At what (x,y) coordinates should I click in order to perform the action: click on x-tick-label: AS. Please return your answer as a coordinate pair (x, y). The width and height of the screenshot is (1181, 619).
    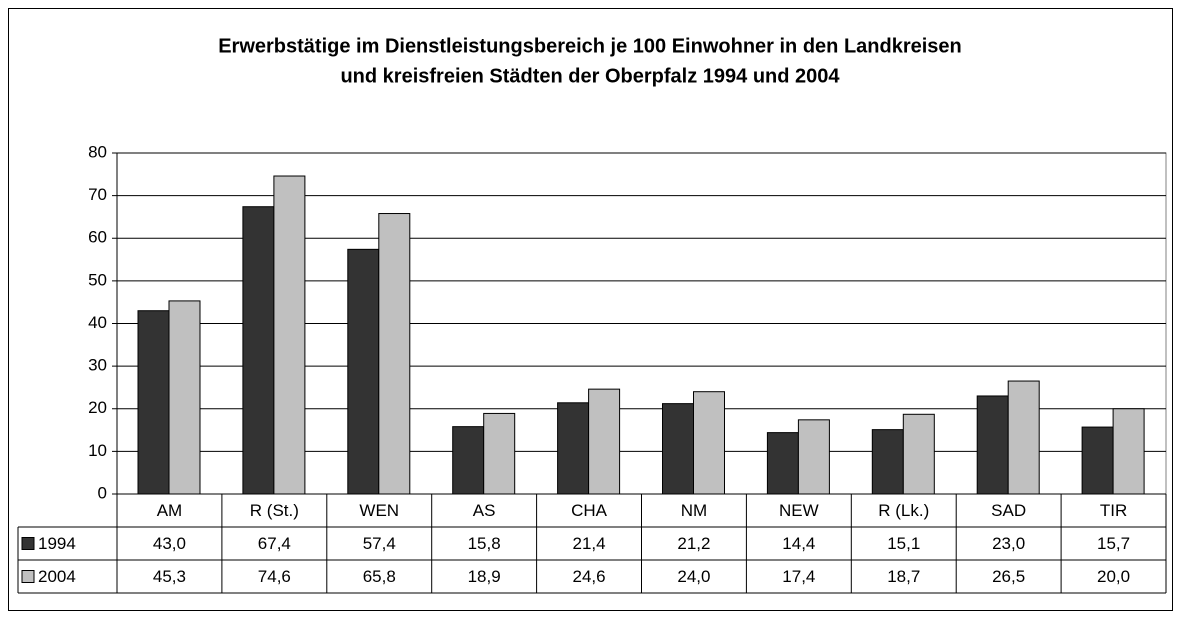
    Looking at the image, I should click on (484, 510).